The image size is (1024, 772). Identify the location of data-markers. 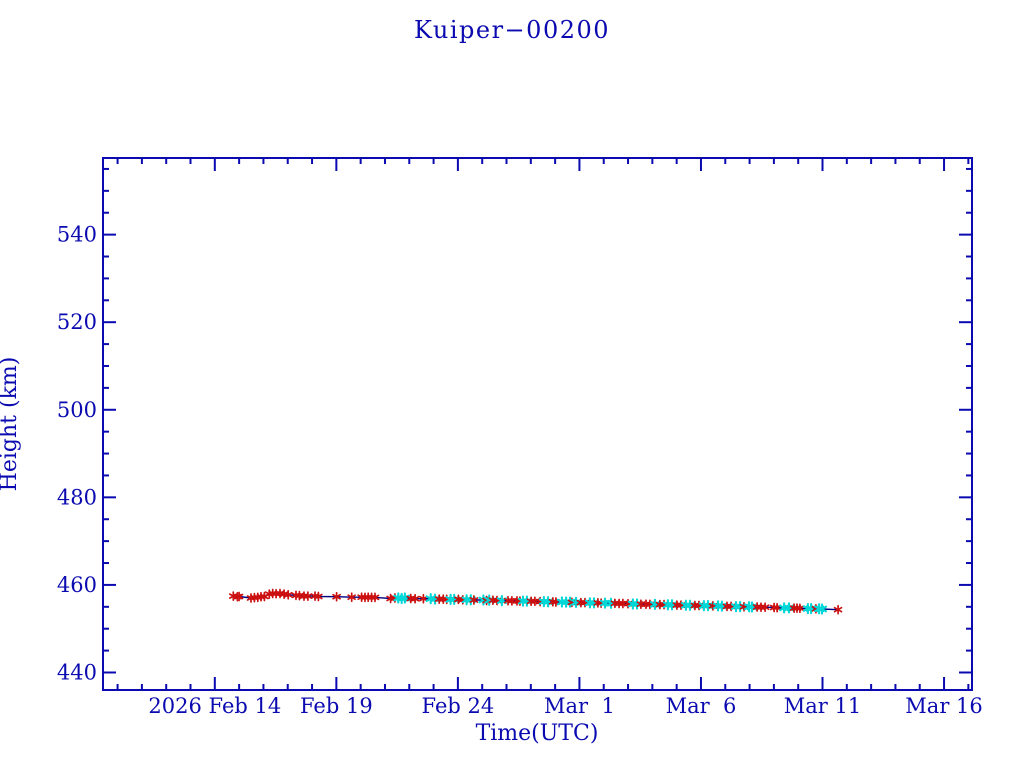
(535, 601).